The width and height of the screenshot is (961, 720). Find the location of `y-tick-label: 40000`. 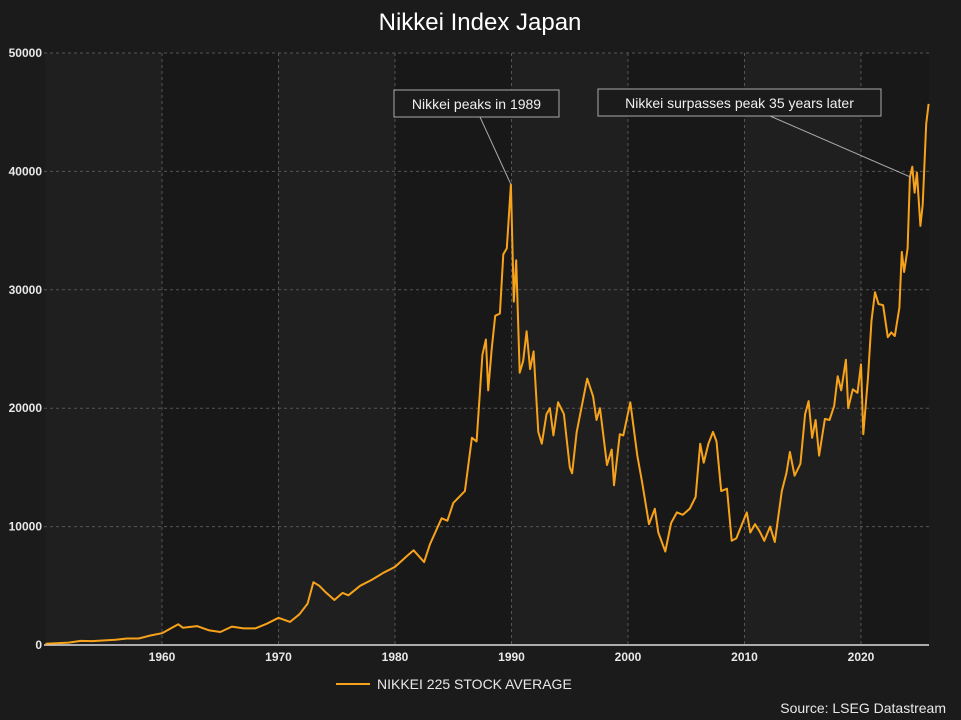

y-tick-label: 40000 is located at coordinates (26, 171).